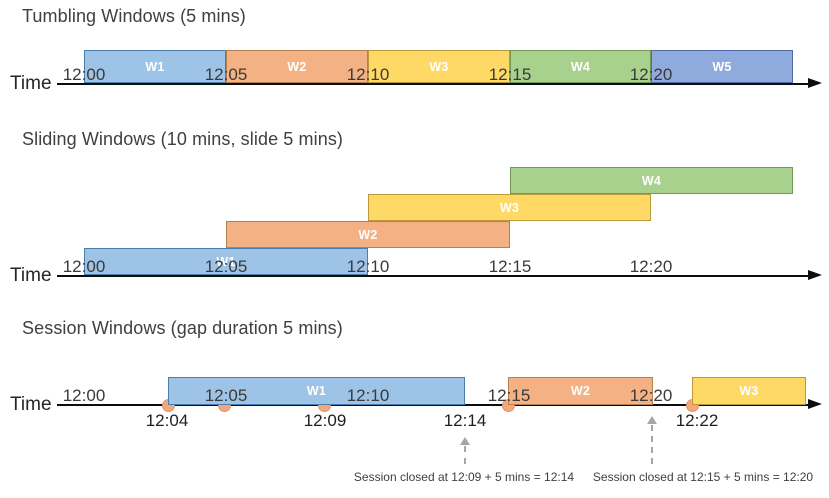 Image resolution: width=829 pixels, height=498 pixels. I want to click on window-w5: W5, so click(722, 66).